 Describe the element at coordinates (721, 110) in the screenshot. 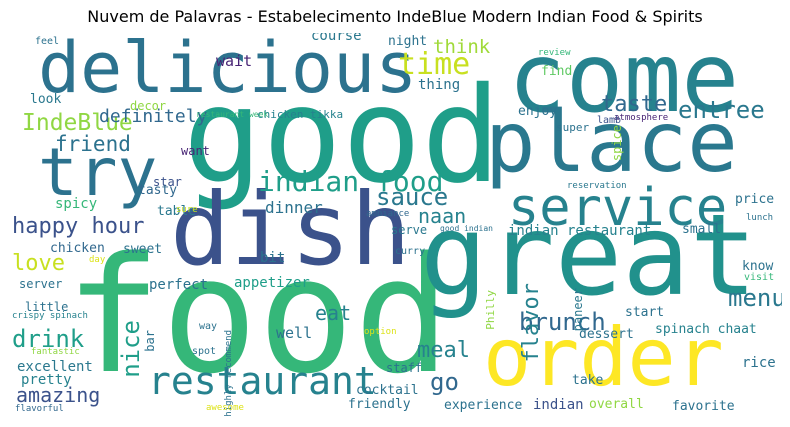

I see `word-entree: entree` at that location.